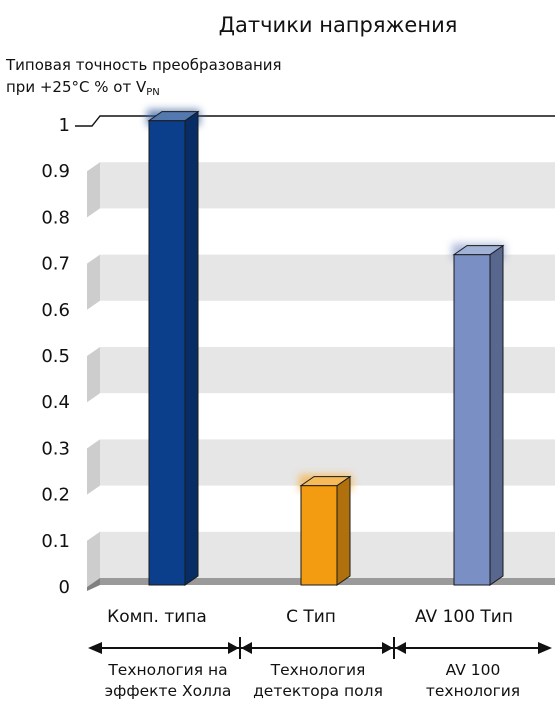 The height and width of the screenshot is (702, 555). I want to click on floor-side, so click(93, 584).